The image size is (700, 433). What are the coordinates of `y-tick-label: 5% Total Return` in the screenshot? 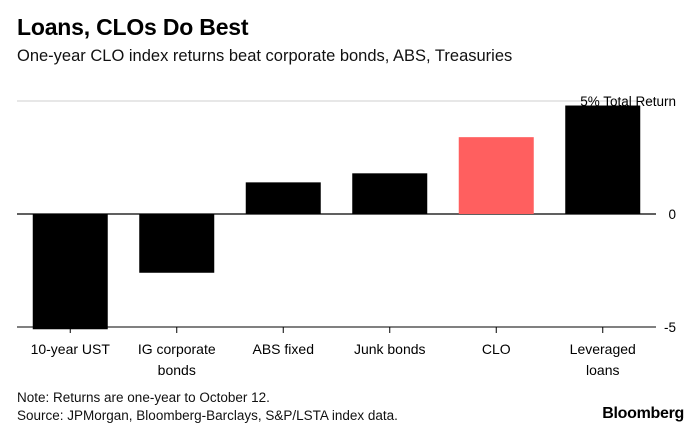 It's located at (628, 101).